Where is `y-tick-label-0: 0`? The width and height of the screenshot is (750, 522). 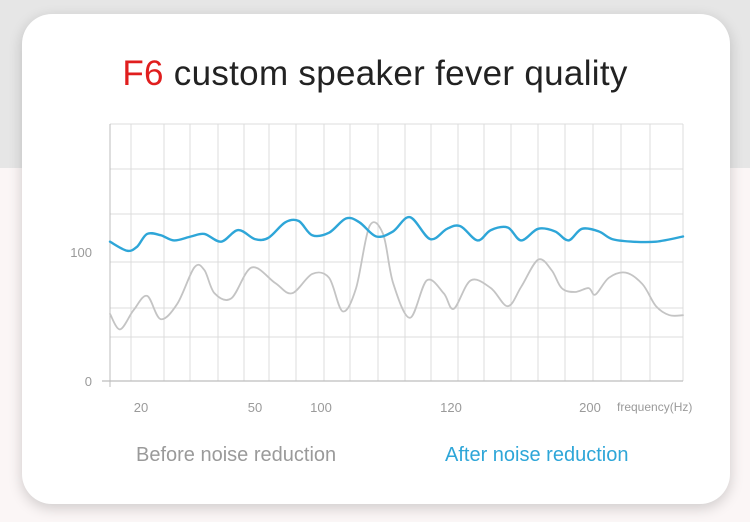
y-tick-label-0: 0 is located at coordinates (88, 381).